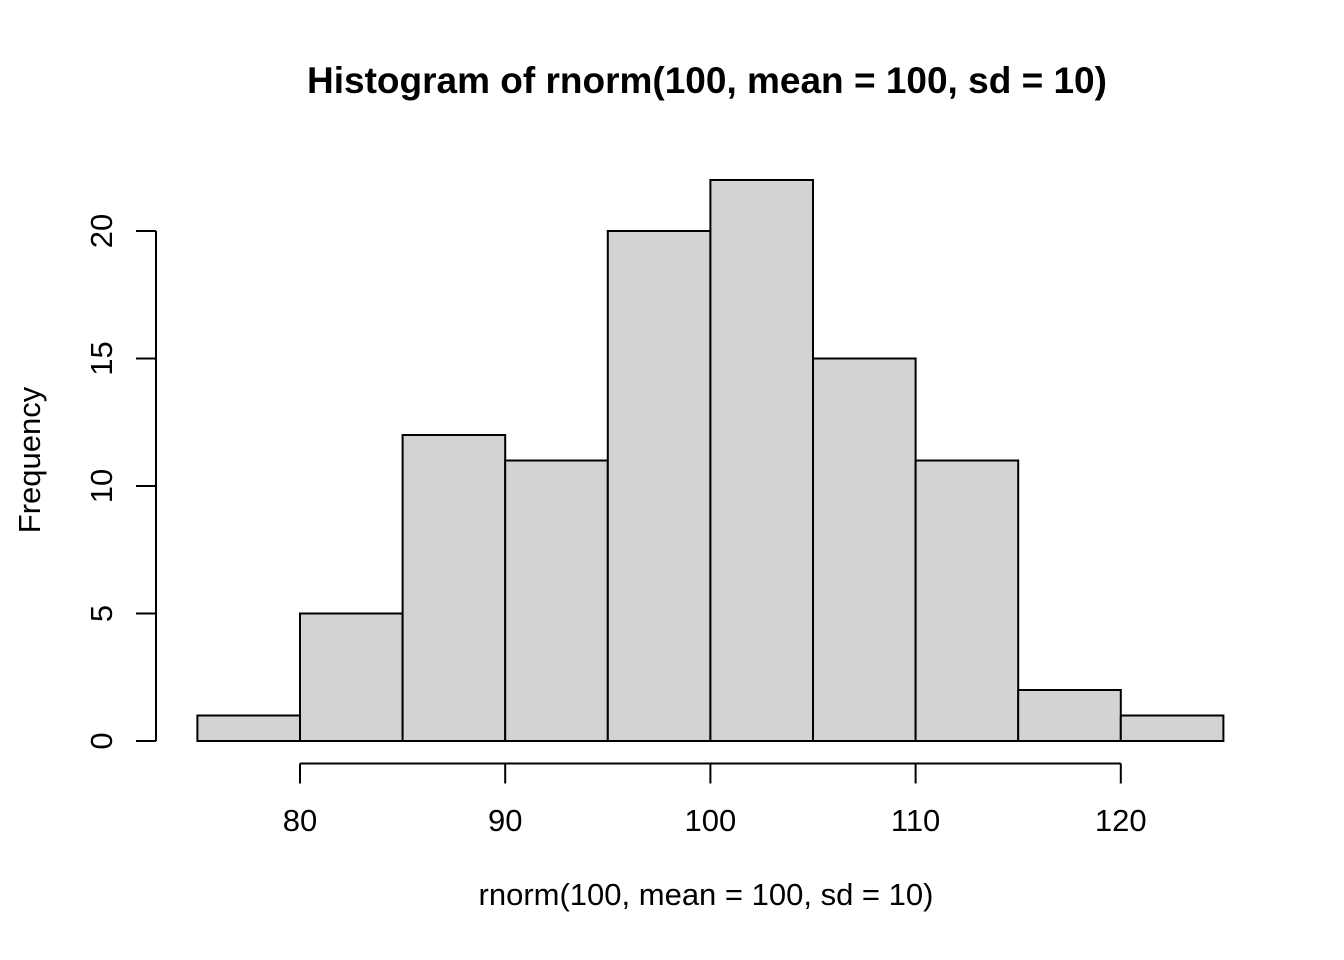  I want to click on x-tick-label: 90, so click(505, 820).